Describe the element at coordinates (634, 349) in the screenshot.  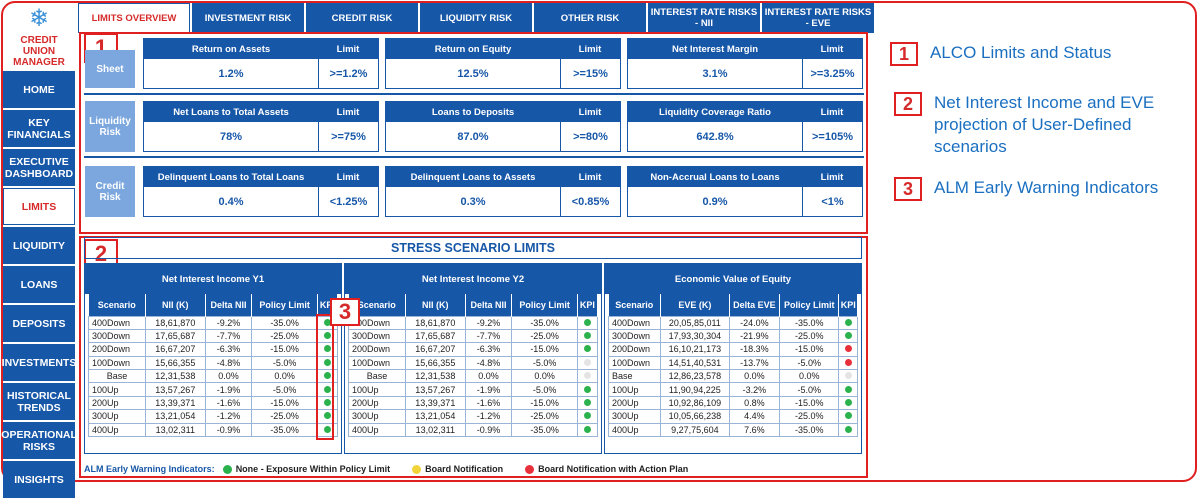
I see `table-cell: 200Down` at that location.